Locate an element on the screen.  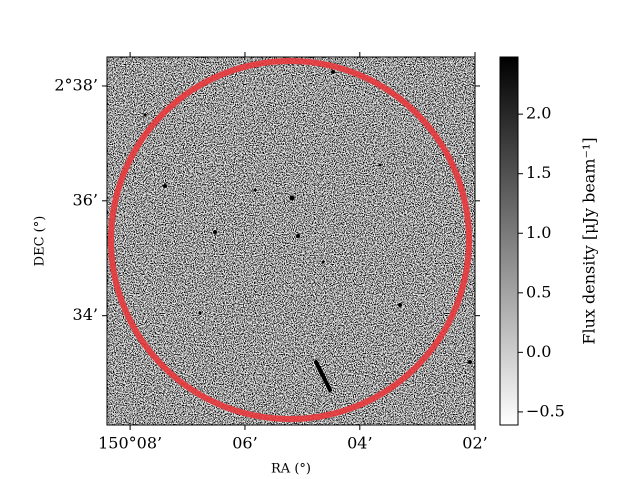
y-tick-label: 34’ is located at coordinates (85, 314).